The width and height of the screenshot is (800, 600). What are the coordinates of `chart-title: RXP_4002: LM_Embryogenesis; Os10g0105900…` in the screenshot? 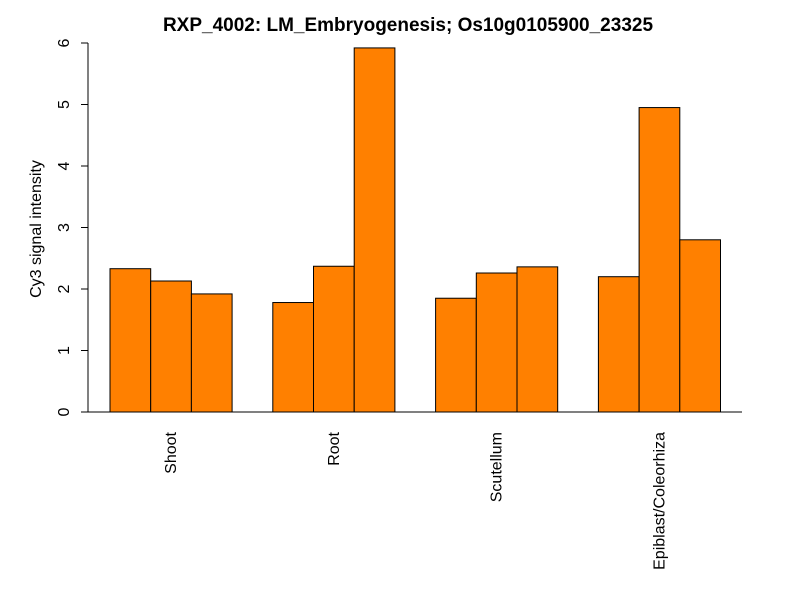 It's located at (408, 25).